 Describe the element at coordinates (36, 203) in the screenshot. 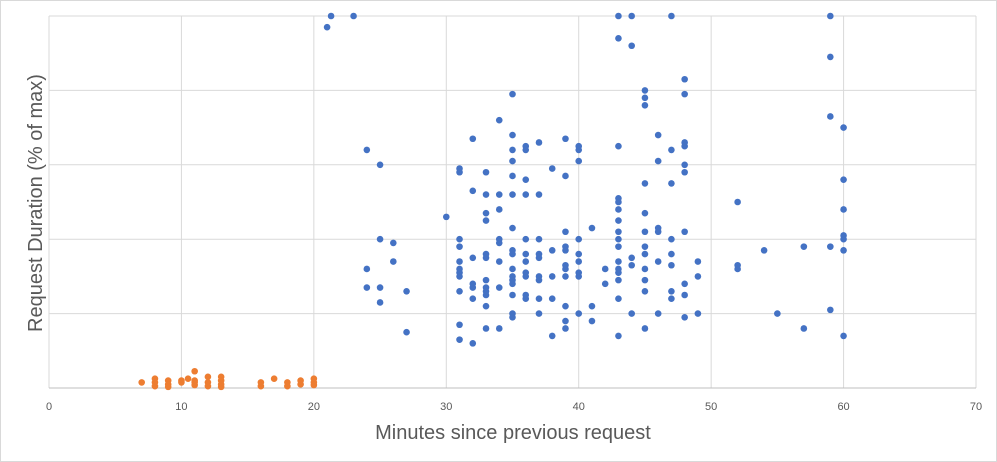

I see `y-axis-title: Request Duration (% of max)` at that location.